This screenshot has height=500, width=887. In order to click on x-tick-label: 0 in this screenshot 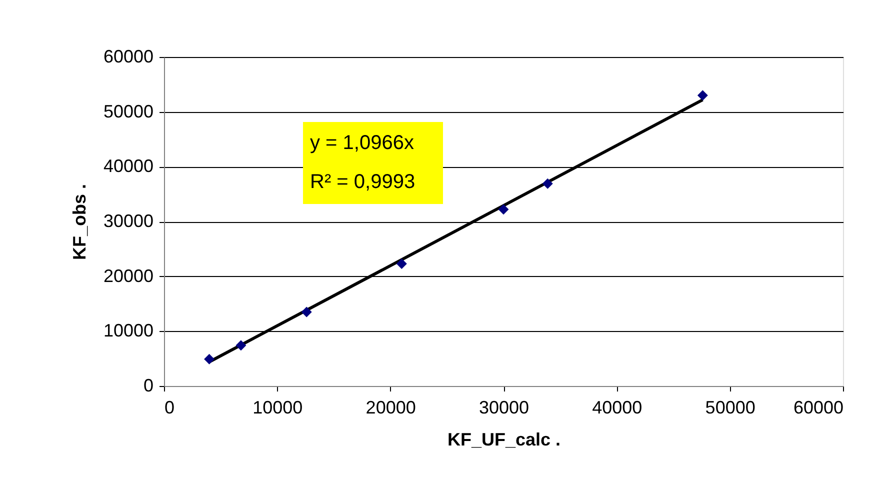, I will do `click(169, 408)`.